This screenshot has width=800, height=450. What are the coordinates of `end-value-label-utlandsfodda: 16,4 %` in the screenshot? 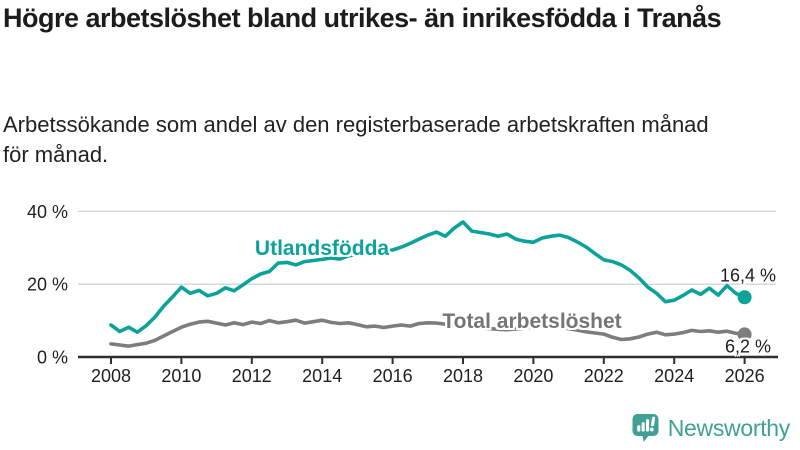 It's located at (747, 275).